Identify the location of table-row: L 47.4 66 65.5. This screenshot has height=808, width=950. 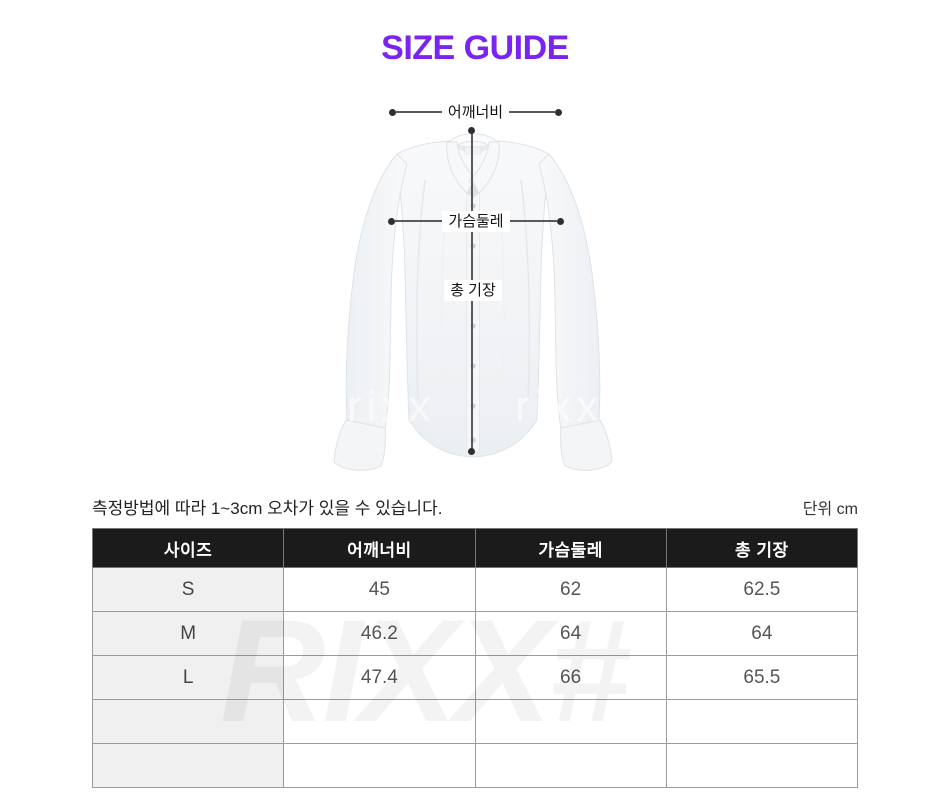
(475, 677).